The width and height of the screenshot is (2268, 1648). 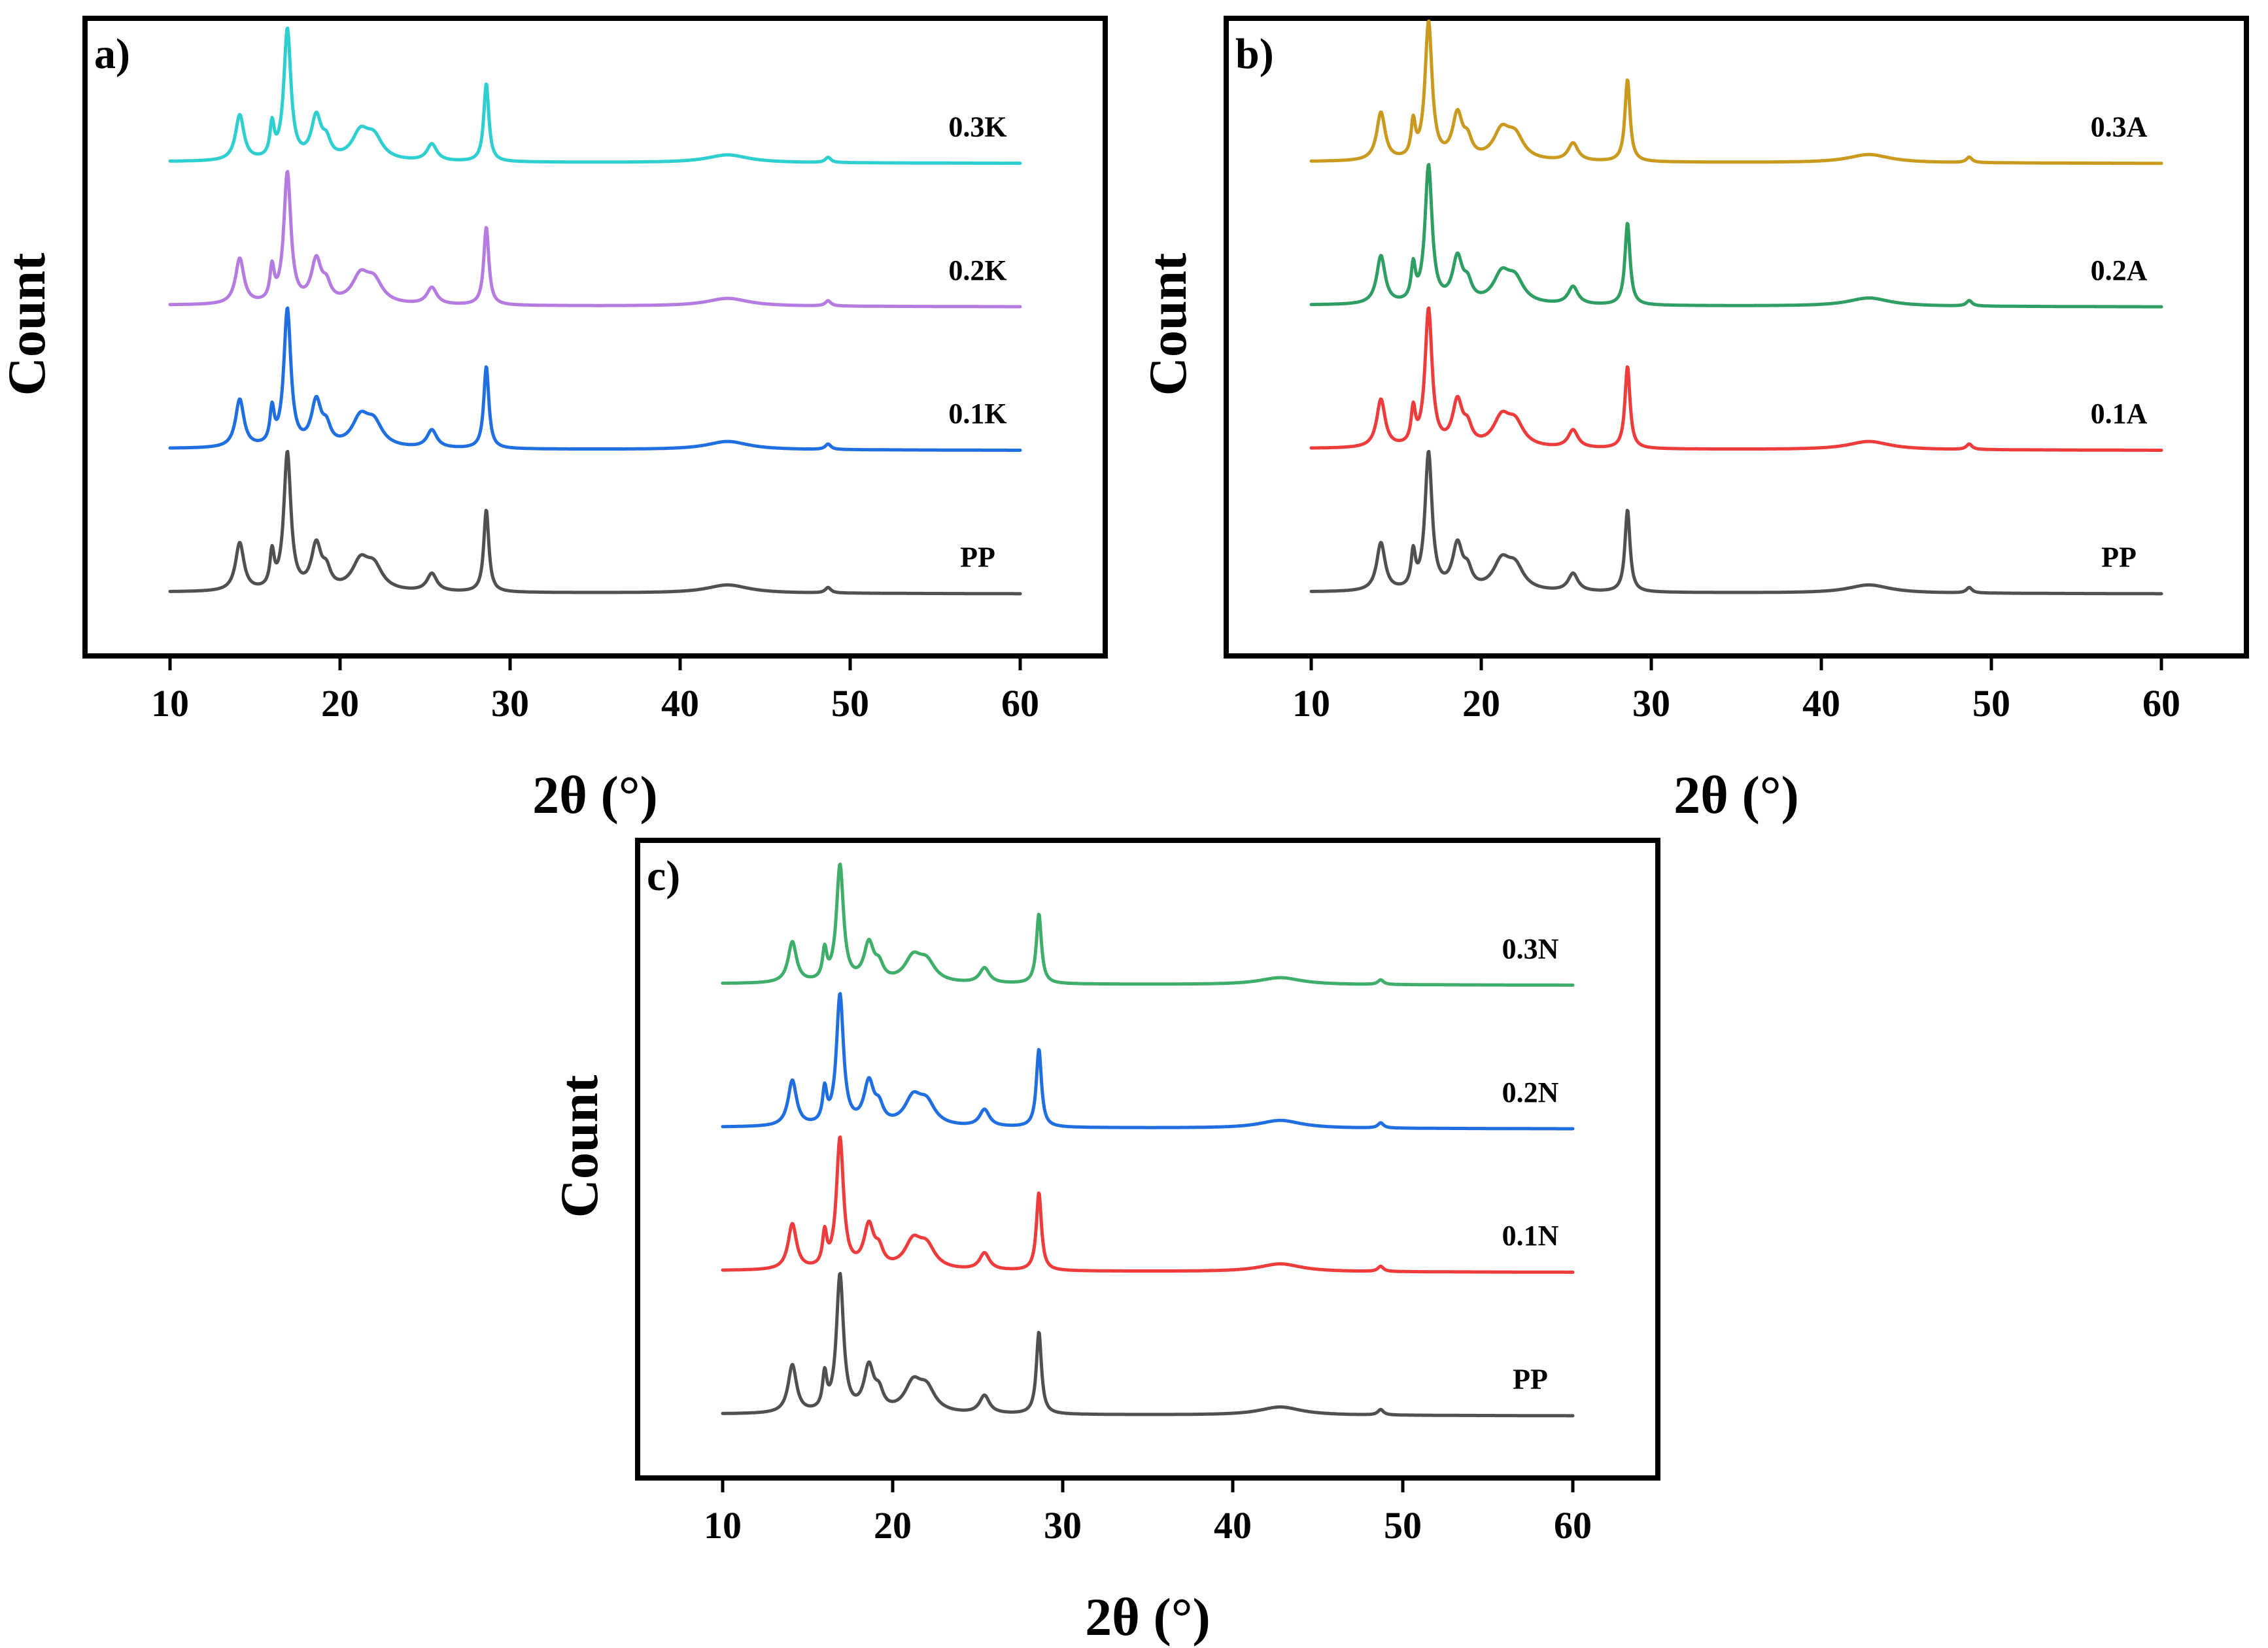 I want to click on series-02n: 0.2N, so click(x=1148, y=1061).